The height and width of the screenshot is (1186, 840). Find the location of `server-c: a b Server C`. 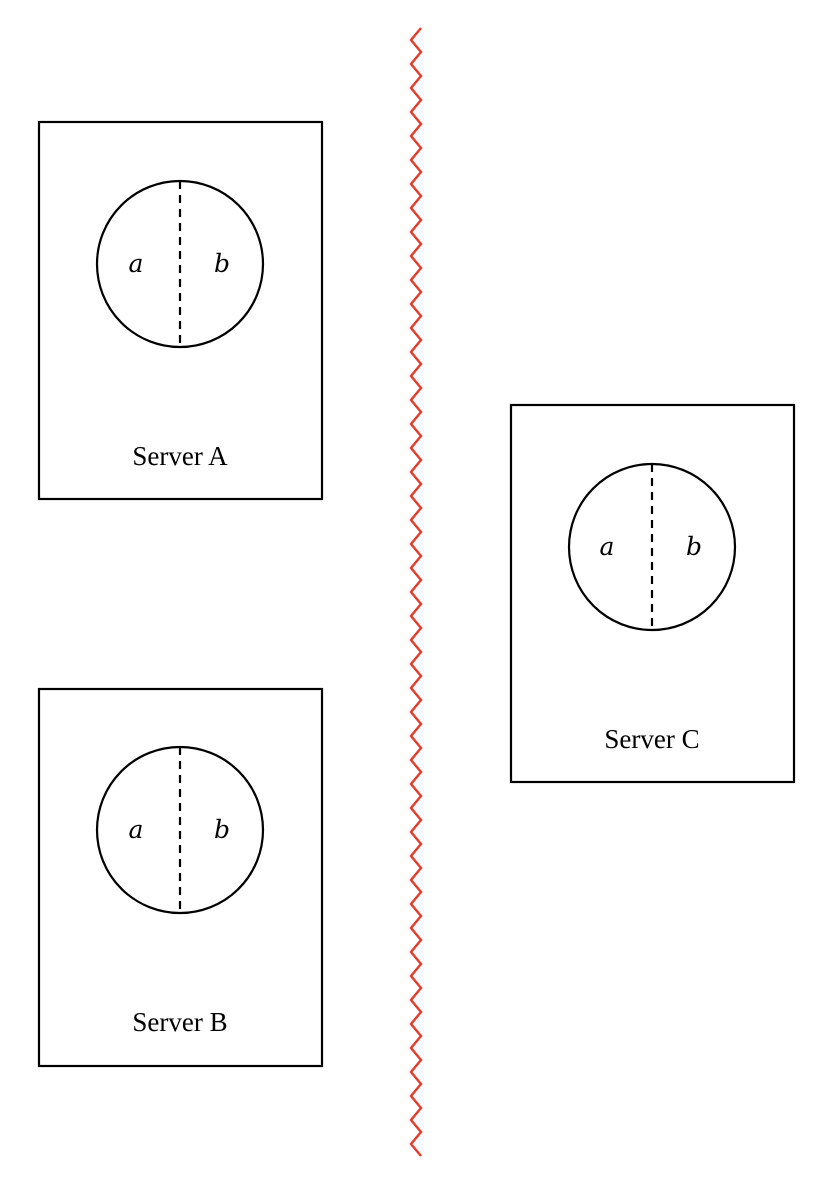

server-c: a b Server C is located at coordinates (652, 593).